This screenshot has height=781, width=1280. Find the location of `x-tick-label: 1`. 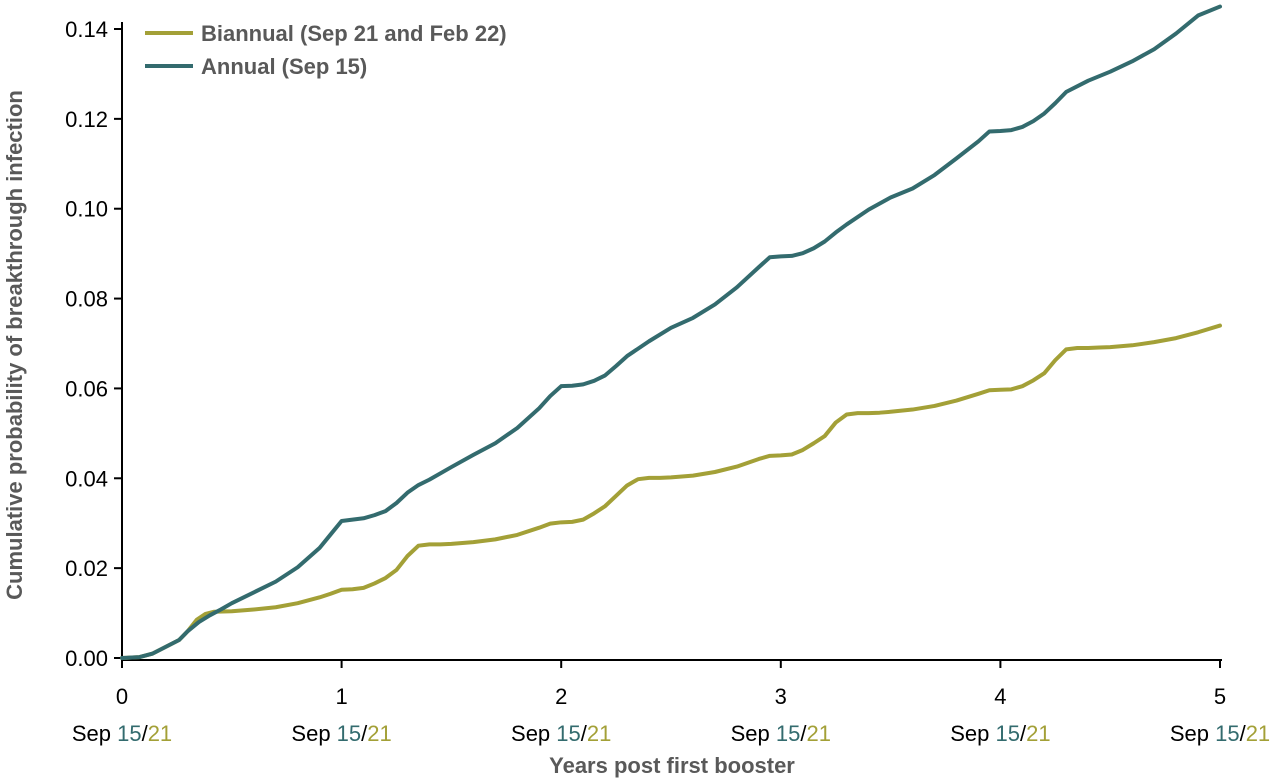

x-tick-label: 1 is located at coordinates (341, 696).